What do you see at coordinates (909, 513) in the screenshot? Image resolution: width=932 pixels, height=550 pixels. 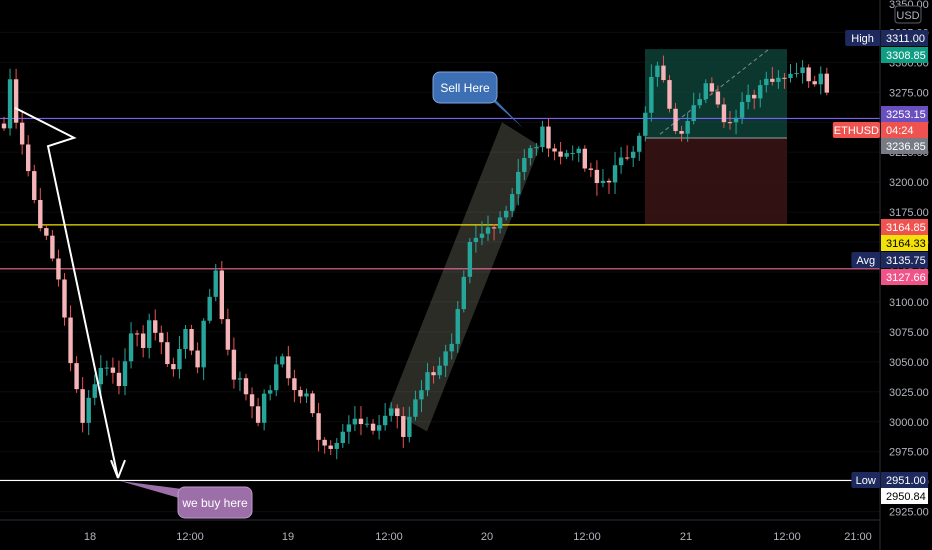 I see `price-tick-label: 2925.00` at bounding box center [909, 513].